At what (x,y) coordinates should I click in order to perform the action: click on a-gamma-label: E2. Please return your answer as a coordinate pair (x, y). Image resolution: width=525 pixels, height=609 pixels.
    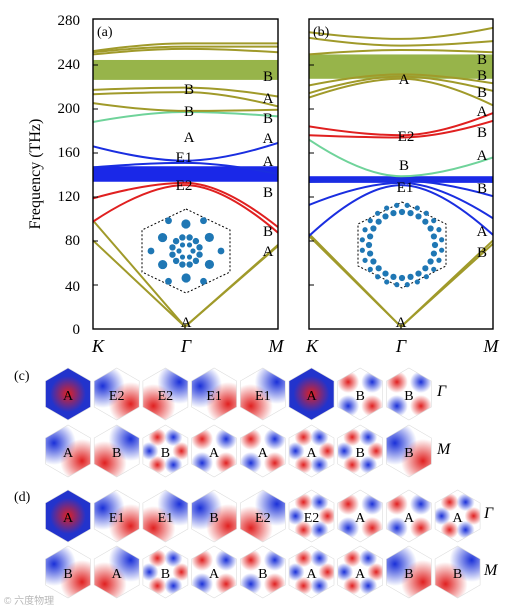
    Looking at the image, I should click on (184, 186).